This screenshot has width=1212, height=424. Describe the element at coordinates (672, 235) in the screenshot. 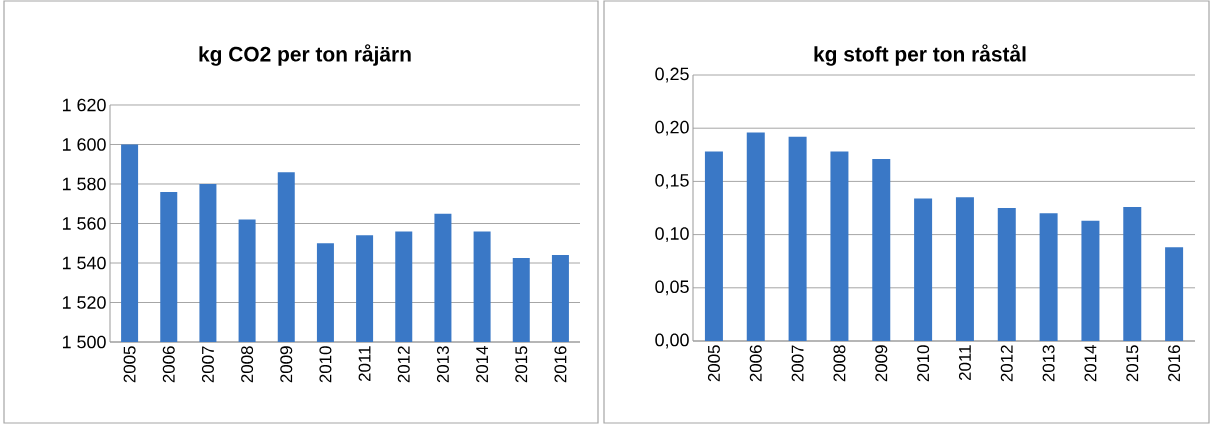

I see `y-tick-label: 0,10` at that location.